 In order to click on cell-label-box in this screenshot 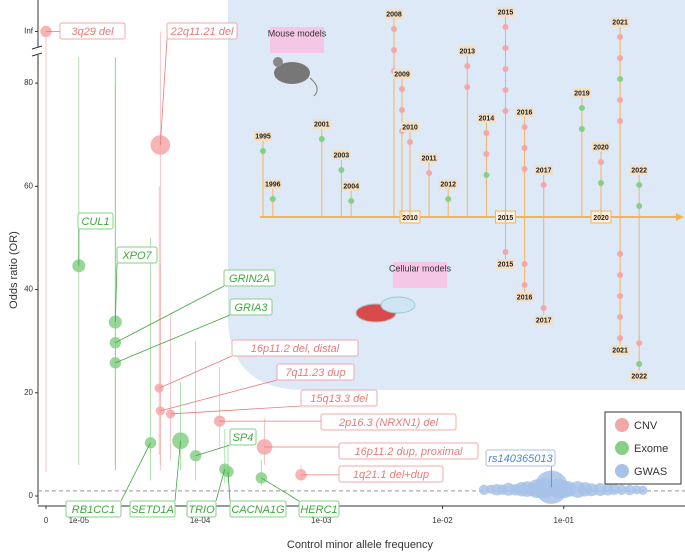, I will do `click(420, 275)`.